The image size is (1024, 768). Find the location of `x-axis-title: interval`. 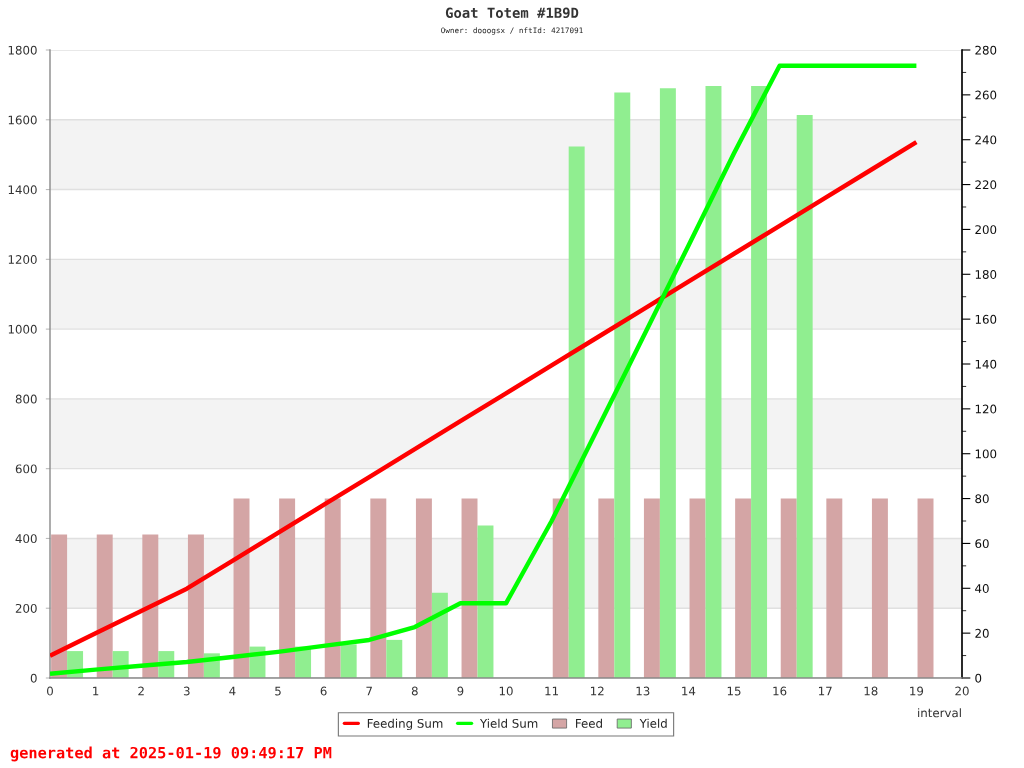

x-axis-title: interval is located at coordinates (939, 713).